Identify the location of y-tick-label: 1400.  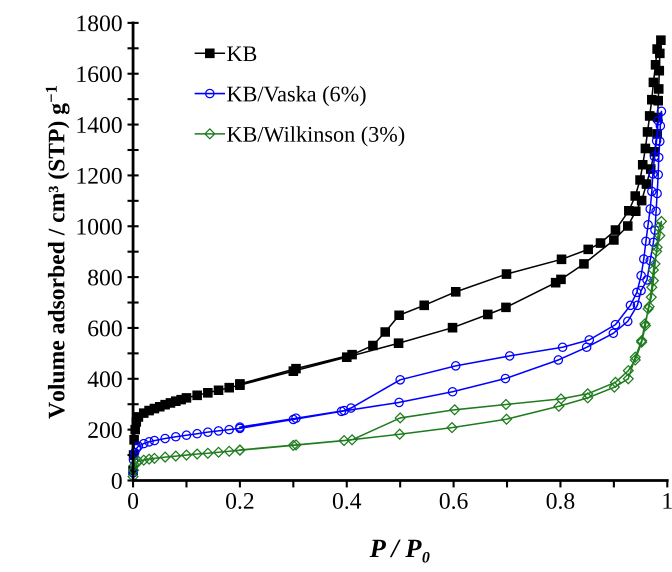
(99, 125).